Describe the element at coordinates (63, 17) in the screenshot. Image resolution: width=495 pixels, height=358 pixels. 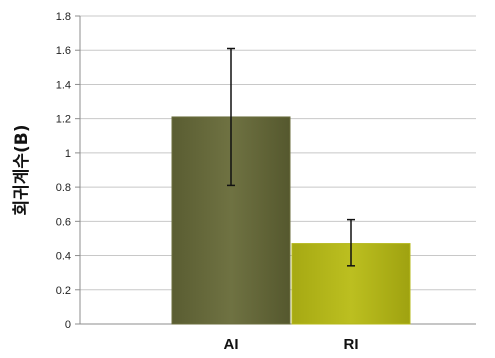
I see `y-tick-label: 1.8` at that location.